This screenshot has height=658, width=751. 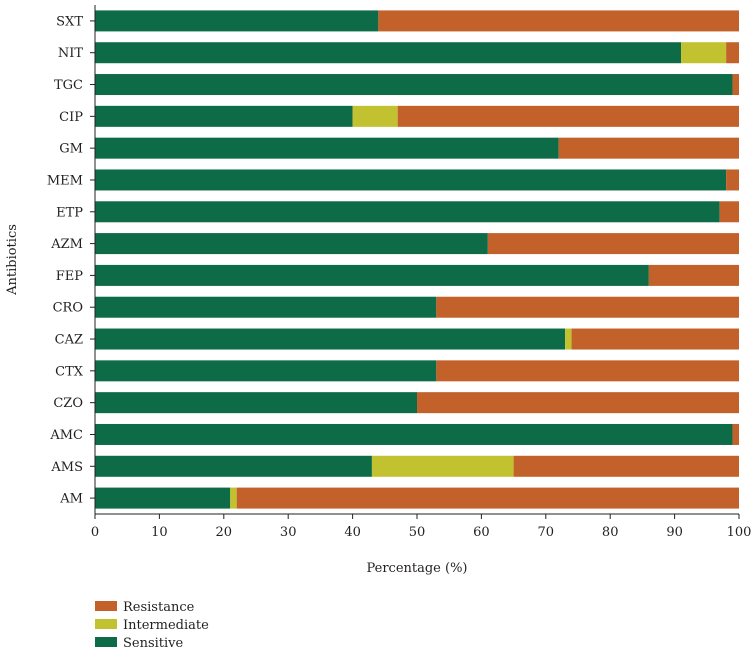 I want to click on y-tick-label-sxt: SXT, so click(x=69, y=21).